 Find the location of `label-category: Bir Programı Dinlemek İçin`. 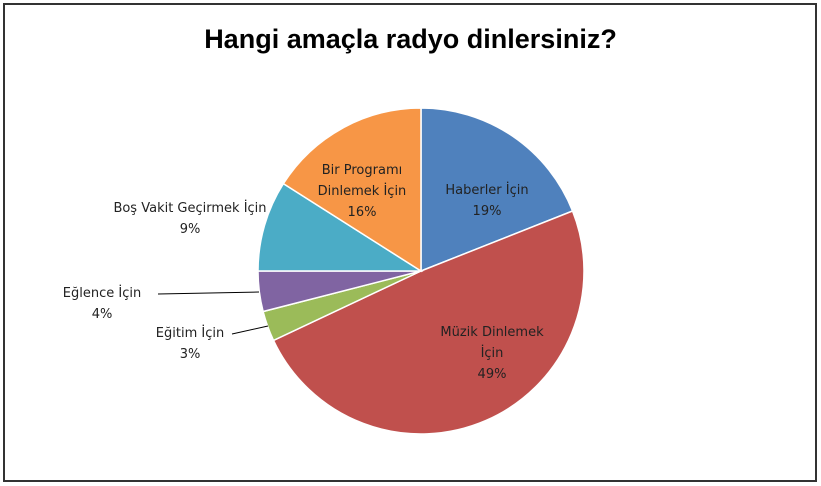

label-category: Bir Programı Dinlemek İçin is located at coordinates (362, 181).